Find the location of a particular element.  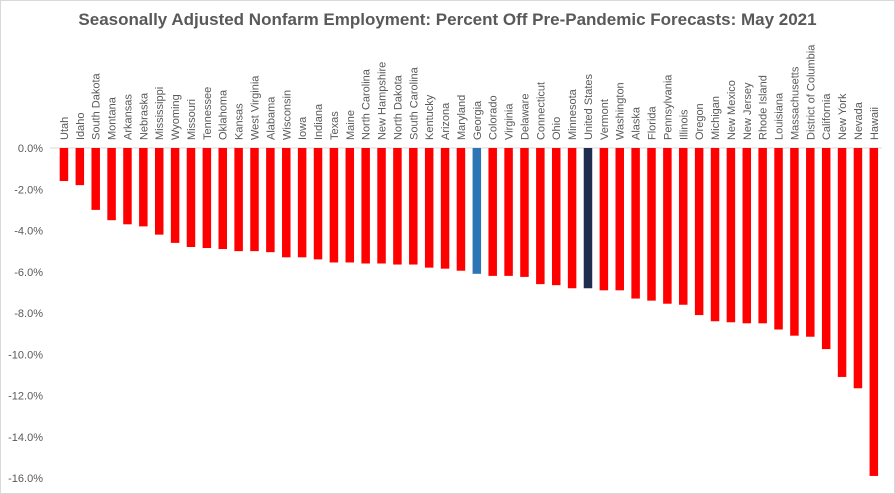

category-label: Wyoming is located at coordinates (176, 117).